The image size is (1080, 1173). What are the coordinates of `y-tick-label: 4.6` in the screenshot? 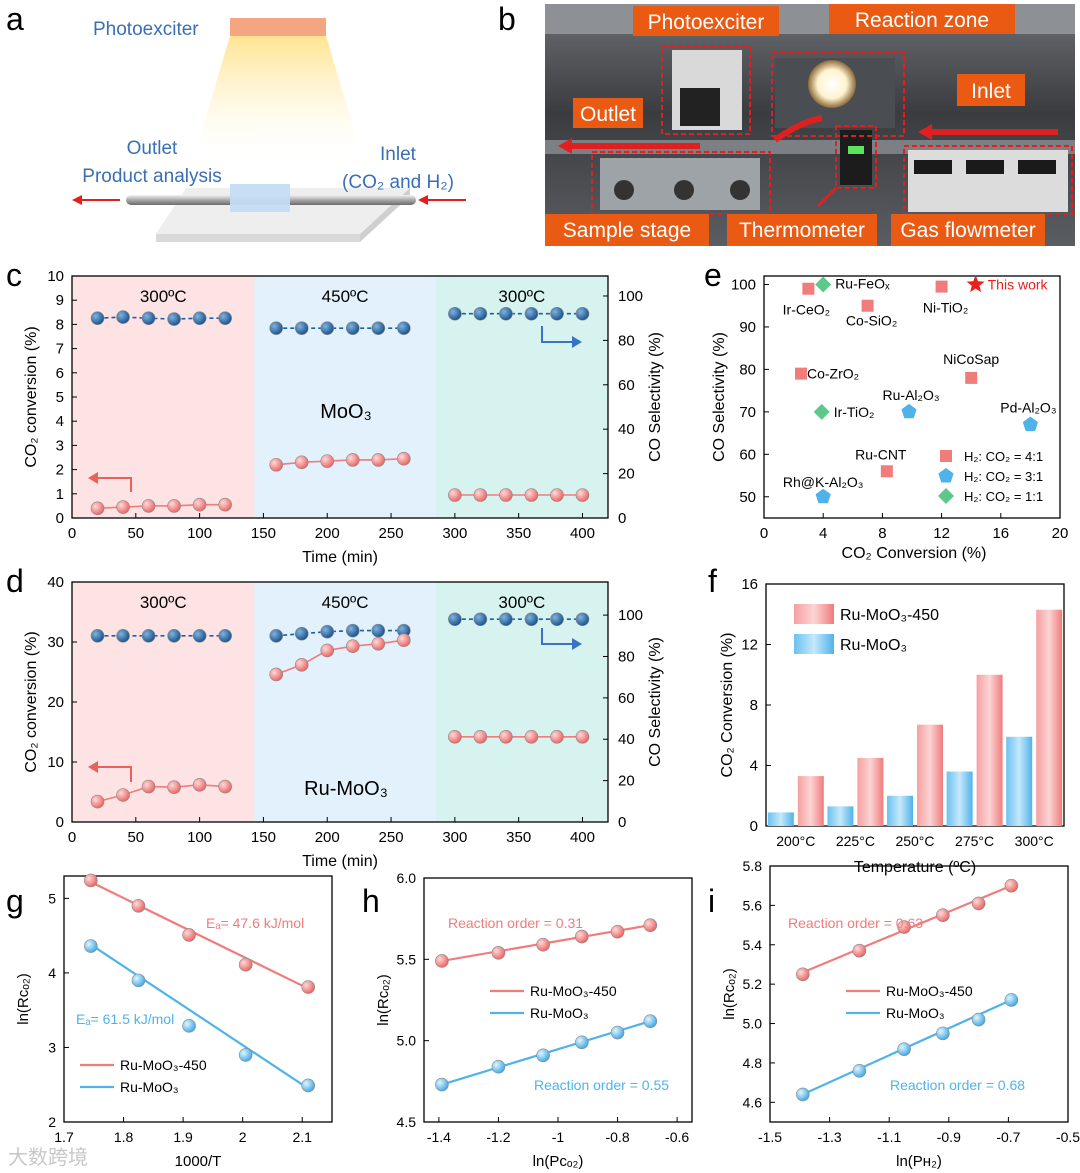 It's located at (753, 1102).